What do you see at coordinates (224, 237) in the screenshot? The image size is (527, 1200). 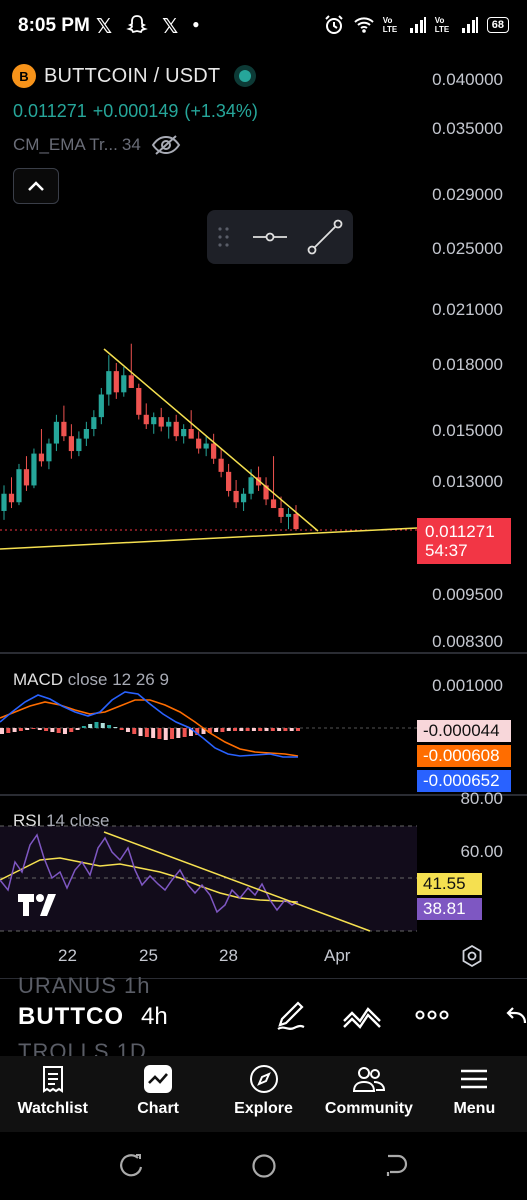 I see `drag-handle-icon` at bounding box center [224, 237].